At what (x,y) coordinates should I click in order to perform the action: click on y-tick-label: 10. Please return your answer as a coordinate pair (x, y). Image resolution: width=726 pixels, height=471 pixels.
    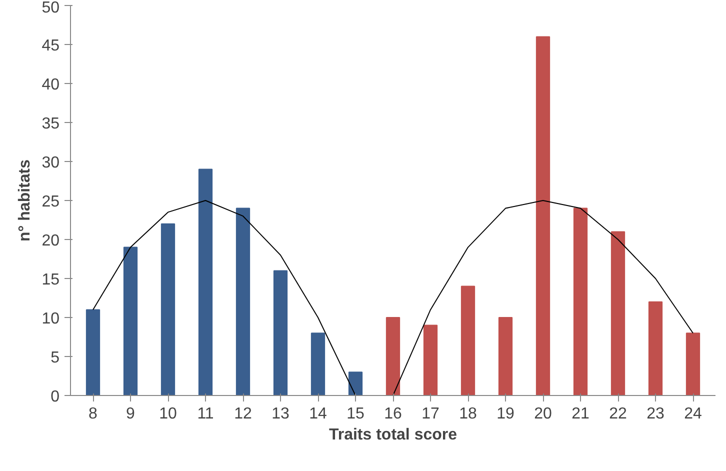
    Looking at the image, I should click on (51, 319).